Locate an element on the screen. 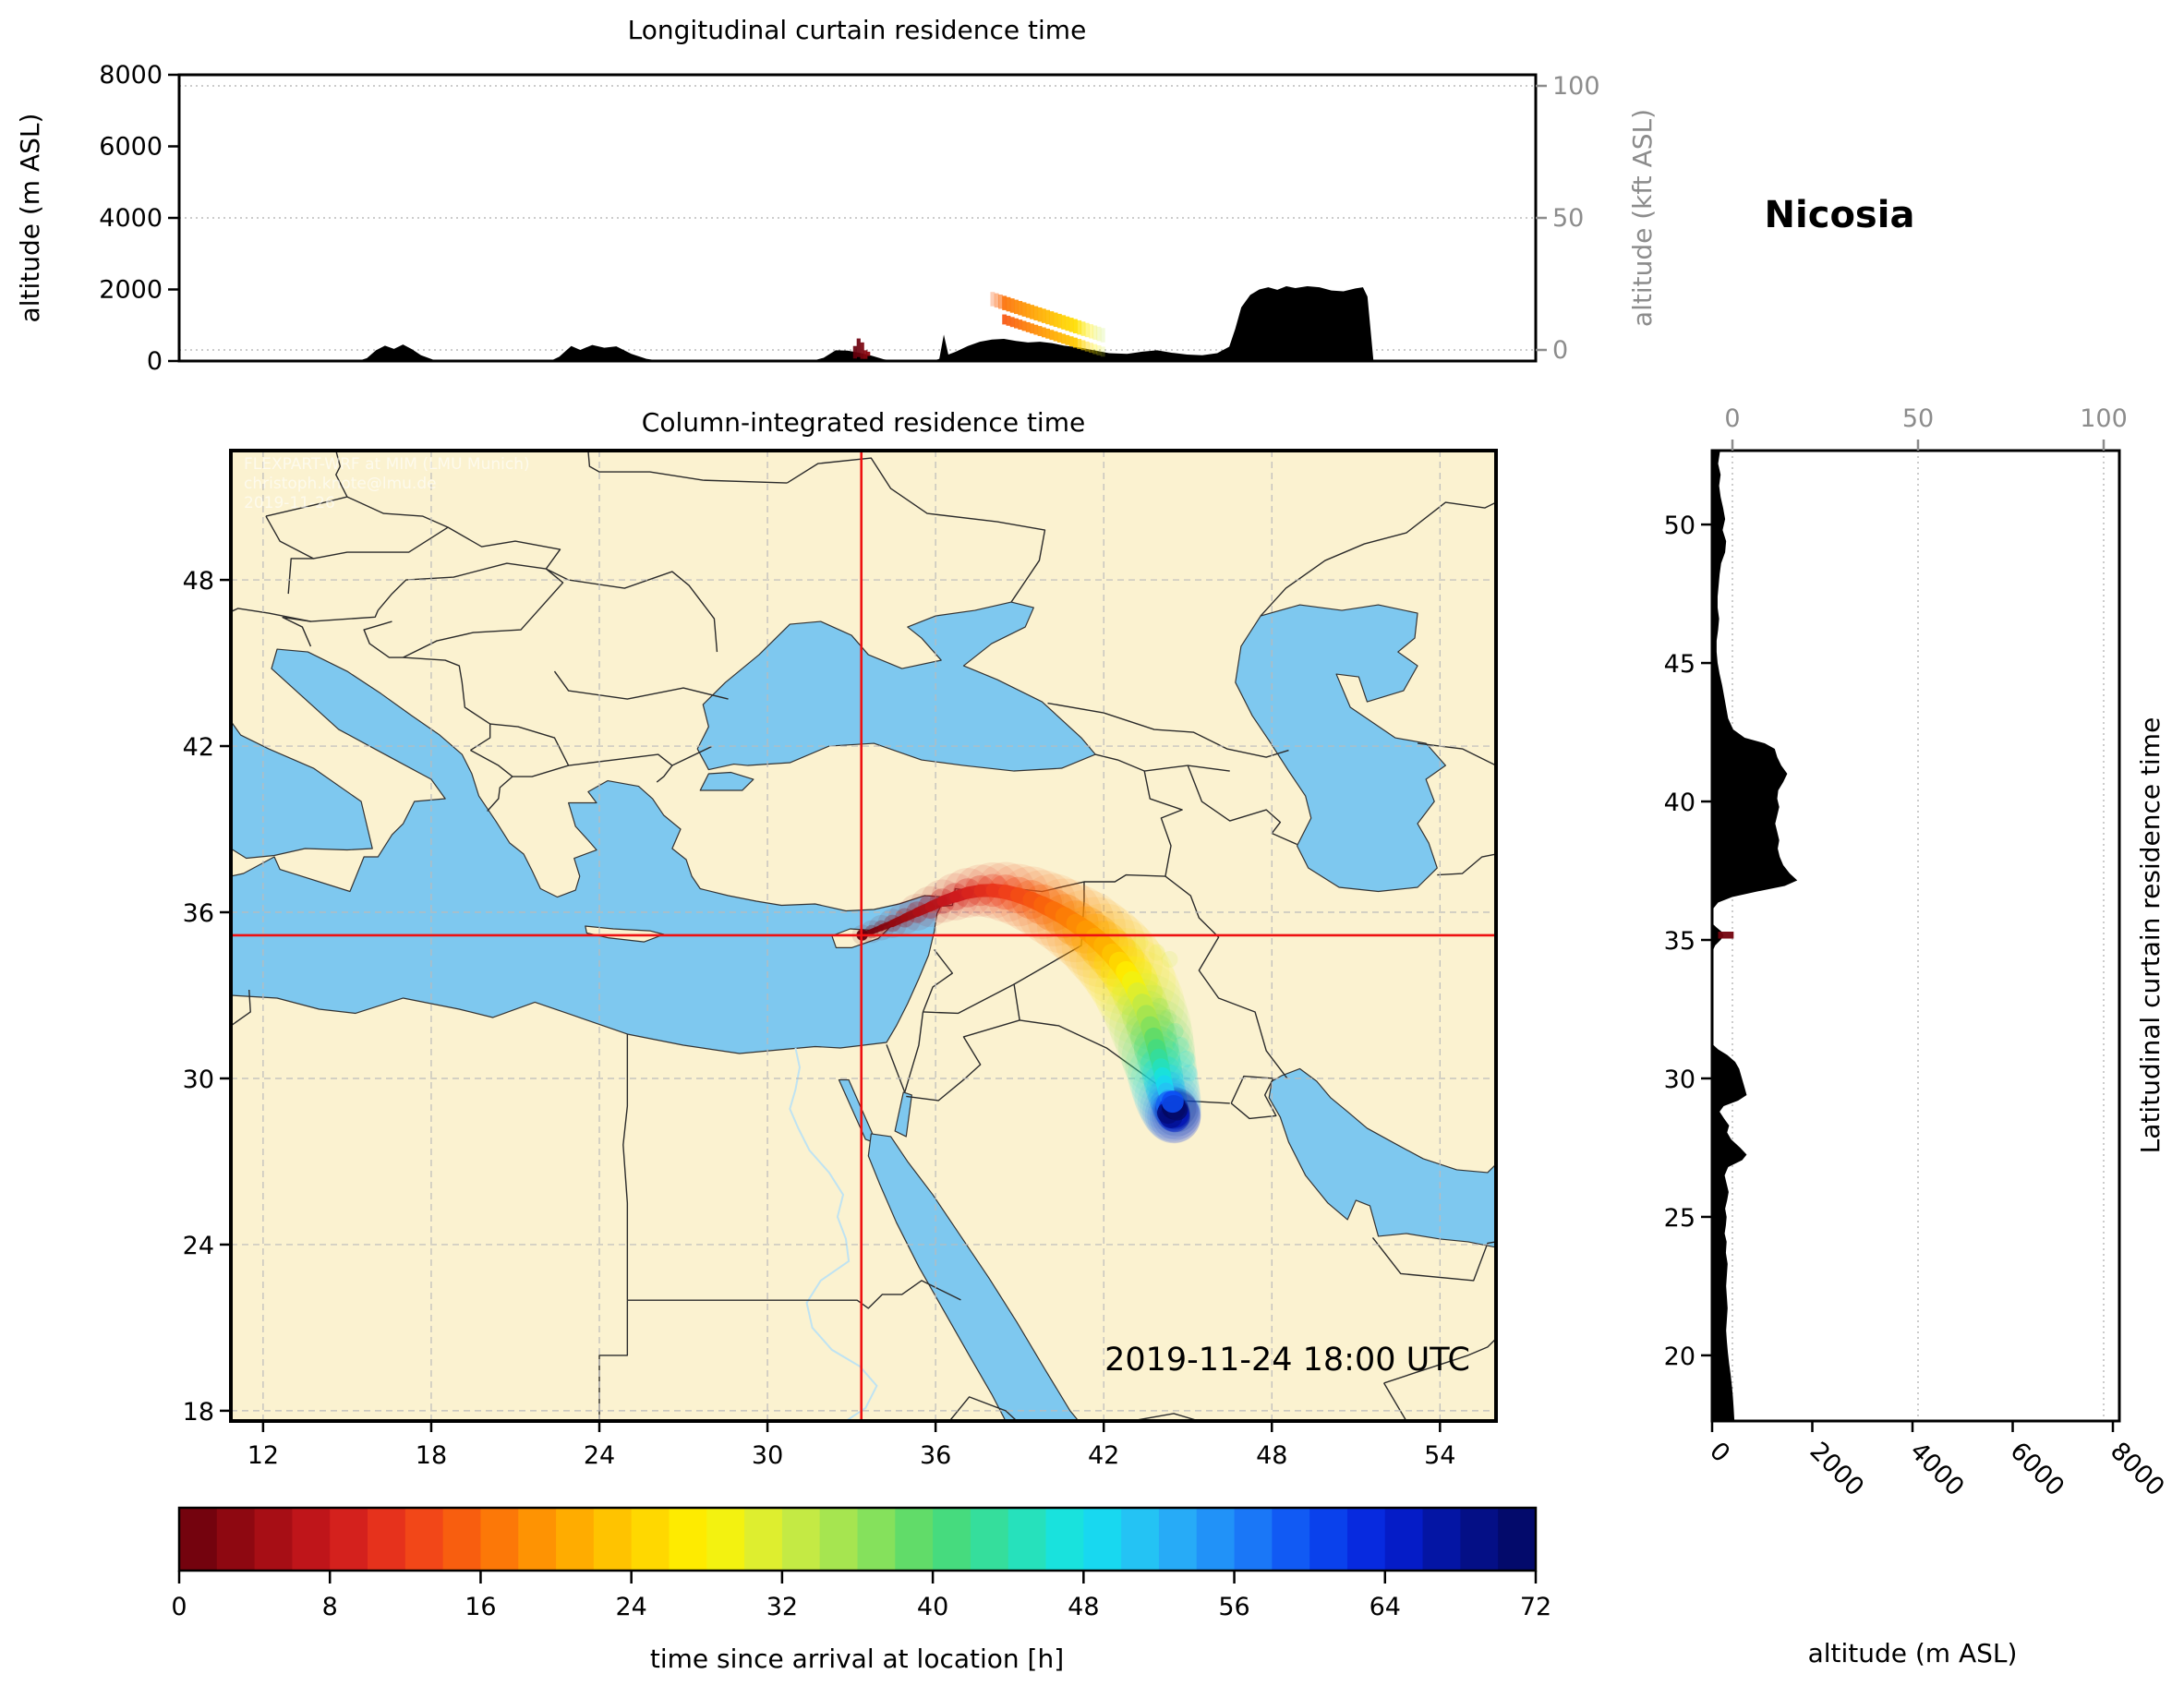  colorbar: 0 8 16 24 32 40 48 56 64 72 is located at coordinates (861, 1563).